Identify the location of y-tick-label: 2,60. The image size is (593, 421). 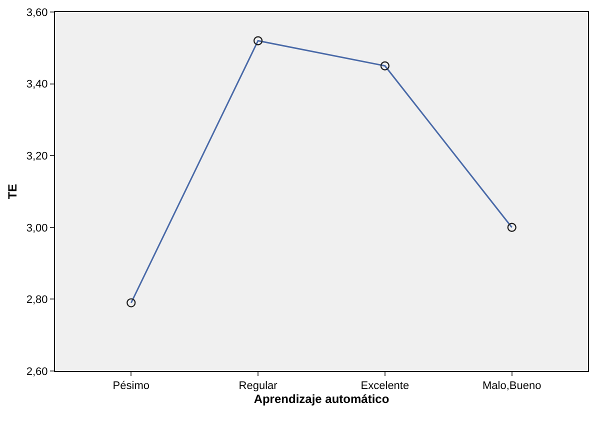
(37, 372).